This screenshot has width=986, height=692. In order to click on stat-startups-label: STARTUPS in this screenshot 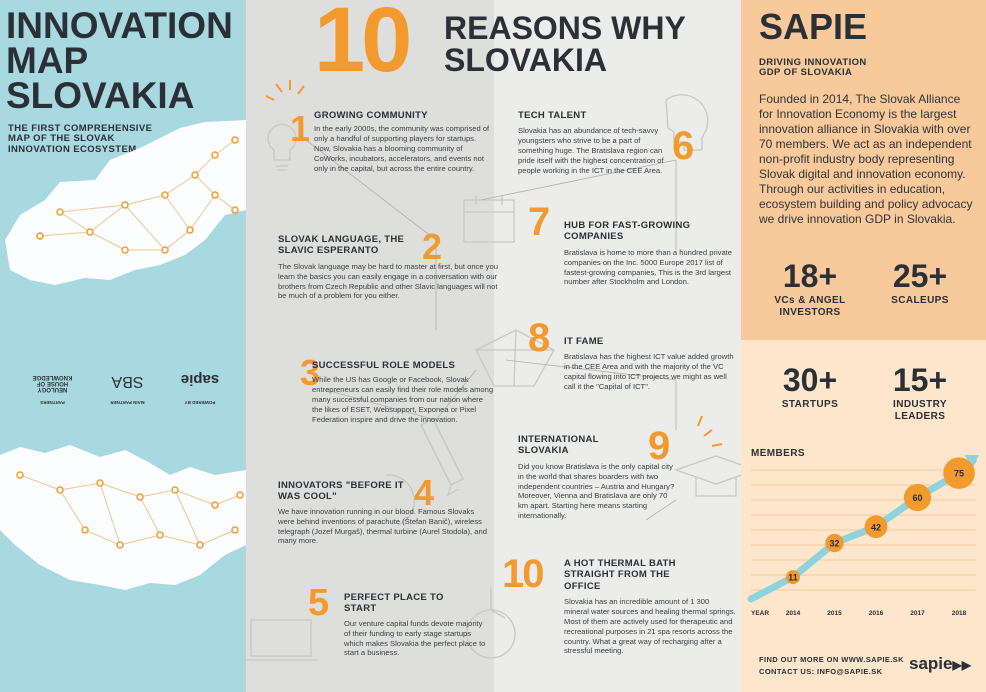, I will do `click(810, 404)`.